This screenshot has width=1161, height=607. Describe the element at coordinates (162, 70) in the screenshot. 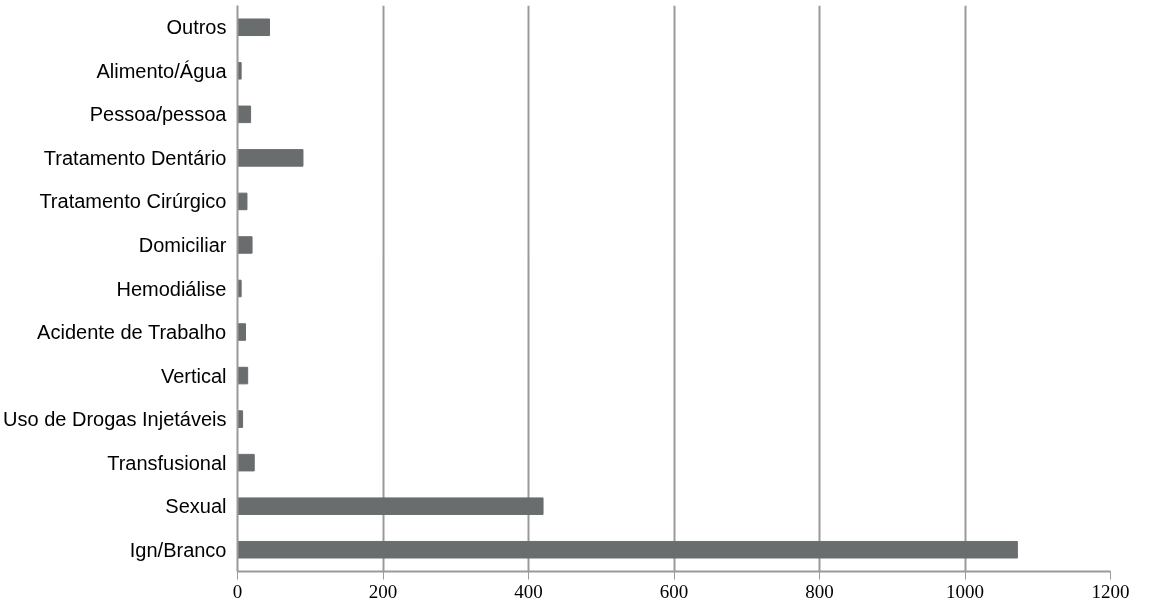

I see `y-tick-label: Alimento/Água` at that location.